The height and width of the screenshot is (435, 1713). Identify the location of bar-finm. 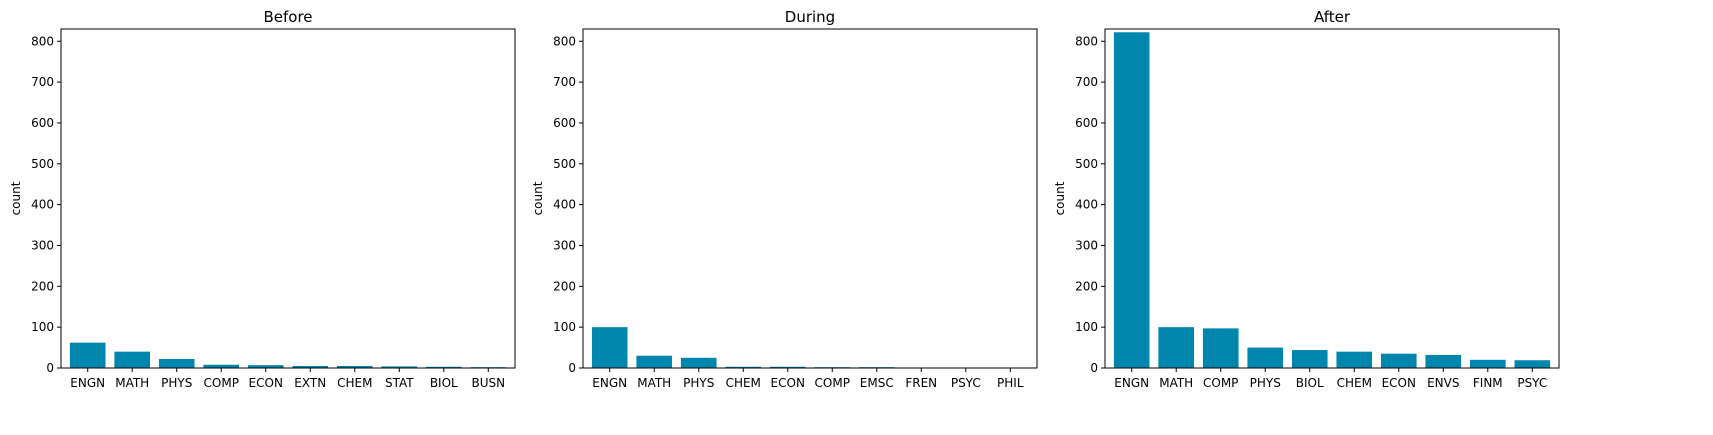
(1487, 363).